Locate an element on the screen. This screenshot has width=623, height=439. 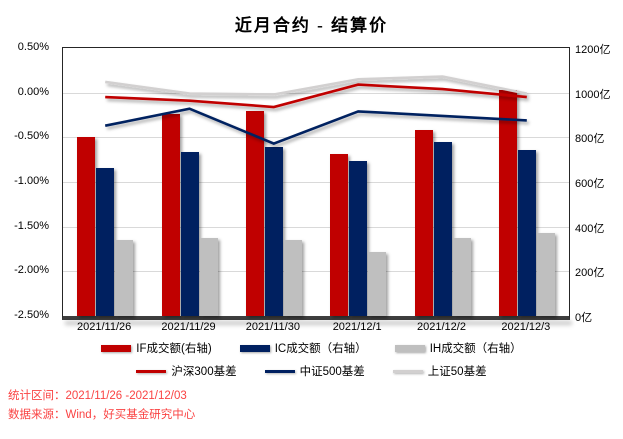
bar-ih-2021/12/2 is located at coordinates (461, 276).